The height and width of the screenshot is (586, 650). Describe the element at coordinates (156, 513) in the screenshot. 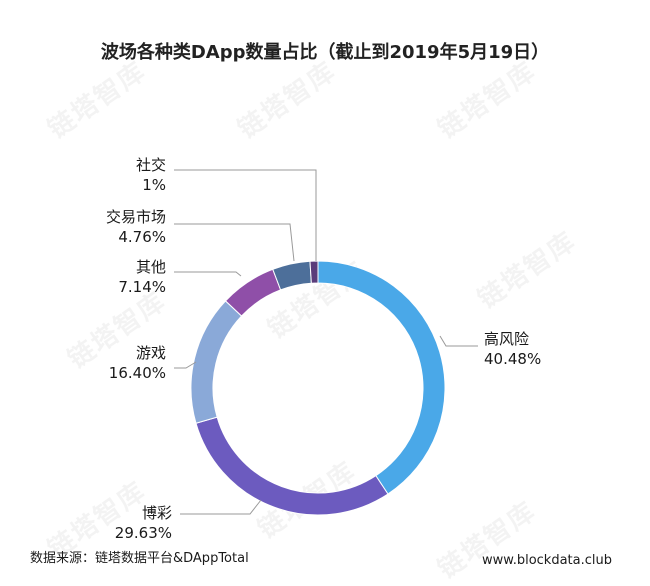

I see `slice-name: 博彩` at that location.